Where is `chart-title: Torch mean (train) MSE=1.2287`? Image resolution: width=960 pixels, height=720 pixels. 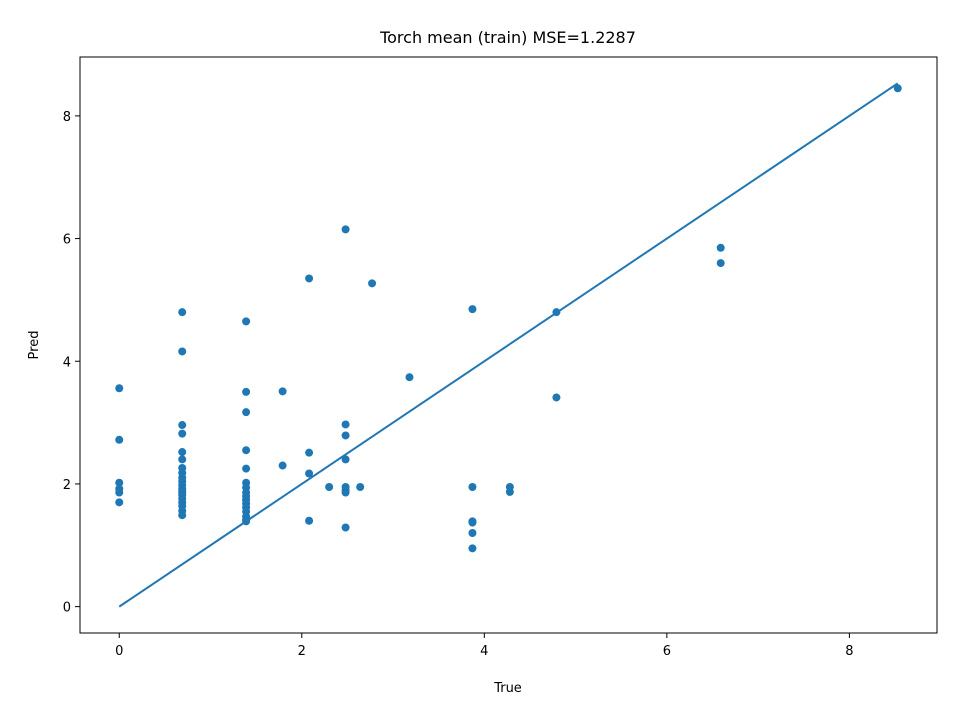
chart-title: Torch mean (train) MSE=1.2287 is located at coordinates (507, 37).